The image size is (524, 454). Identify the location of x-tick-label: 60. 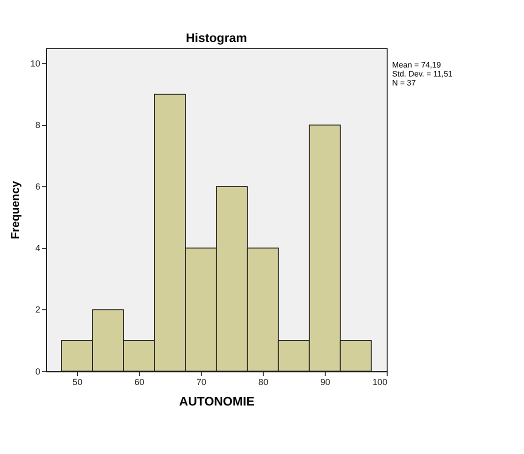
(139, 381).